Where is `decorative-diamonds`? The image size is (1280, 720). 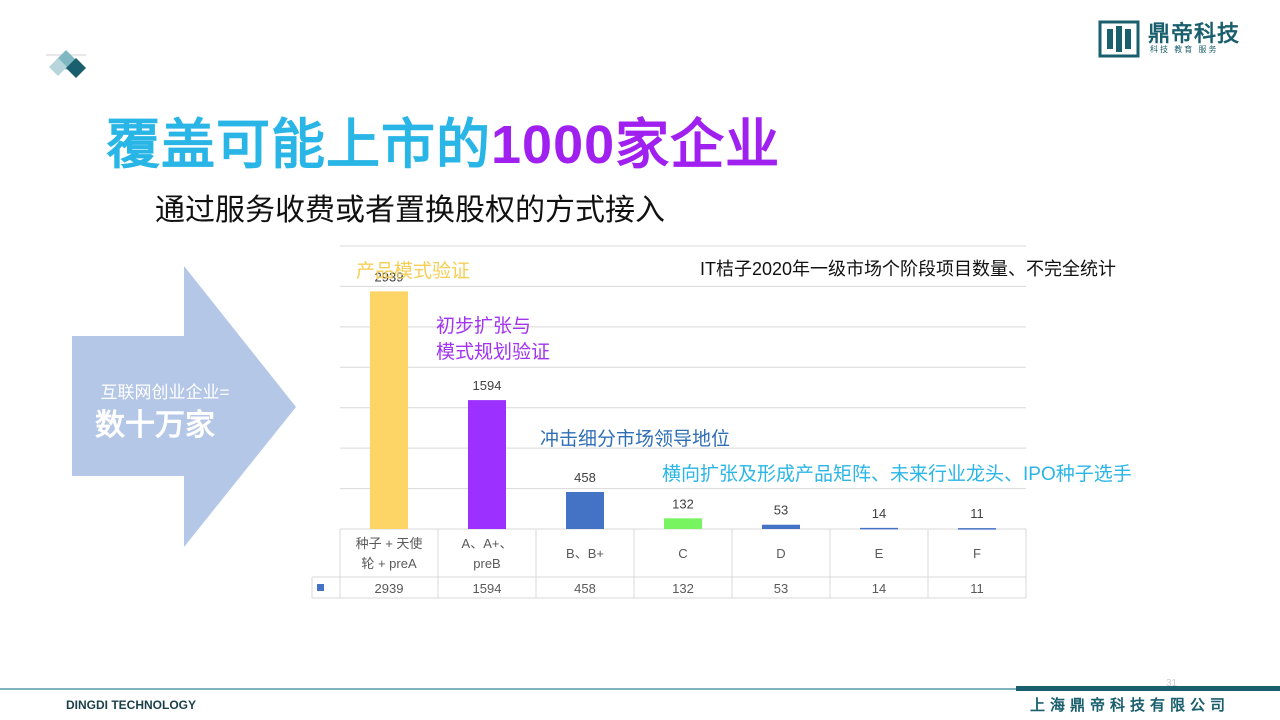 decorative-diamonds is located at coordinates (66, 64).